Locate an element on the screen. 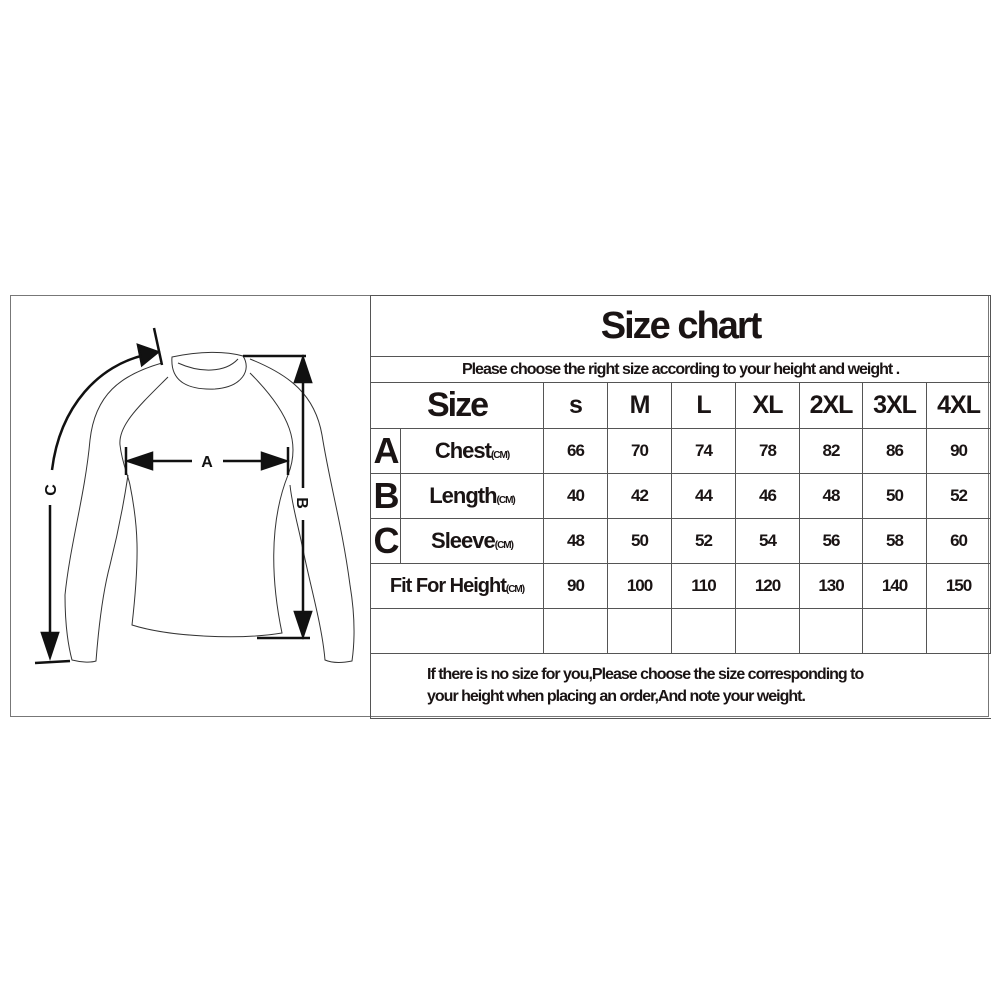 Image resolution: width=1000 pixels, height=1000 pixels. row-label: Sleeve(CM) is located at coordinates (472, 541).